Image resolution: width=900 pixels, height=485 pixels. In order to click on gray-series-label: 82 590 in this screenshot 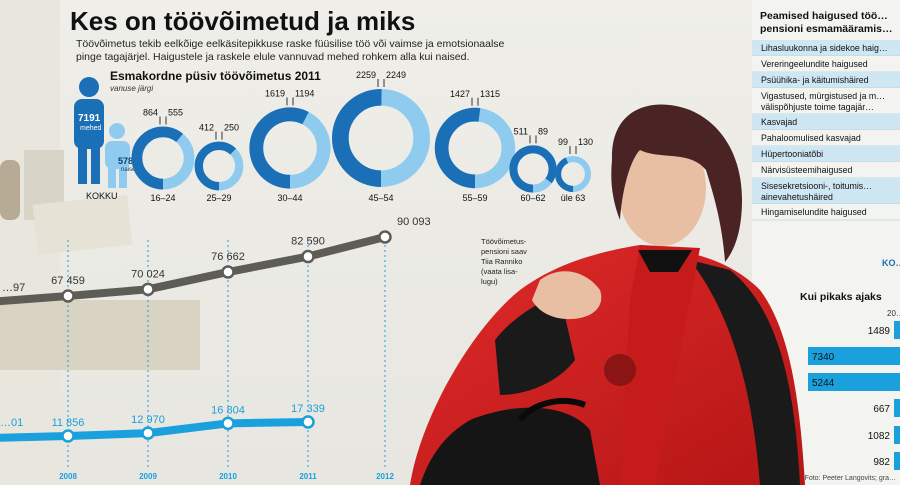, I will do `click(308, 242)`.